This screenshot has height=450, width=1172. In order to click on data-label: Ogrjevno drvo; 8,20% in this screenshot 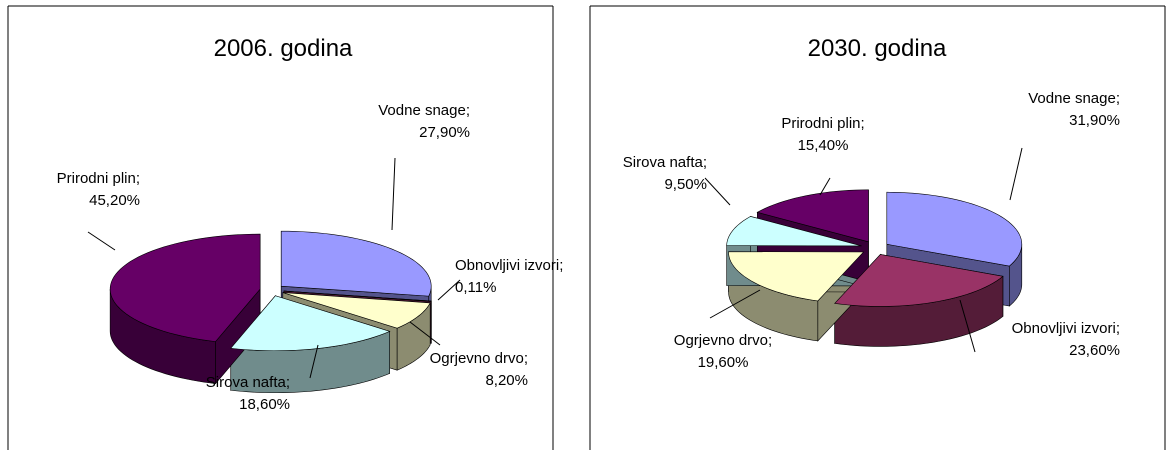, I will do `click(473, 370)`.